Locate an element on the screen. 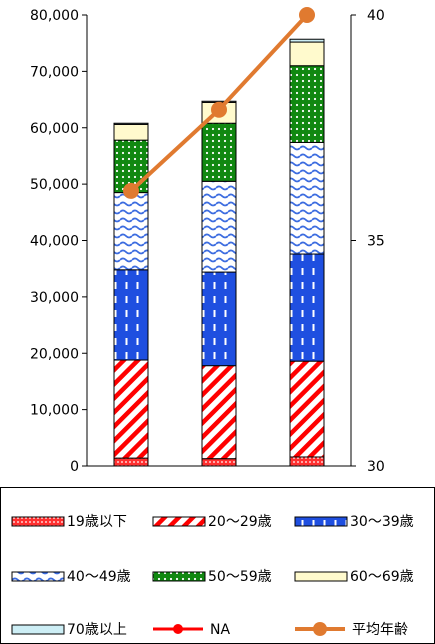 The height and width of the screenshot is (644, 435). y-left-tick-label: 40,000 is located at coordinates (54, 242).